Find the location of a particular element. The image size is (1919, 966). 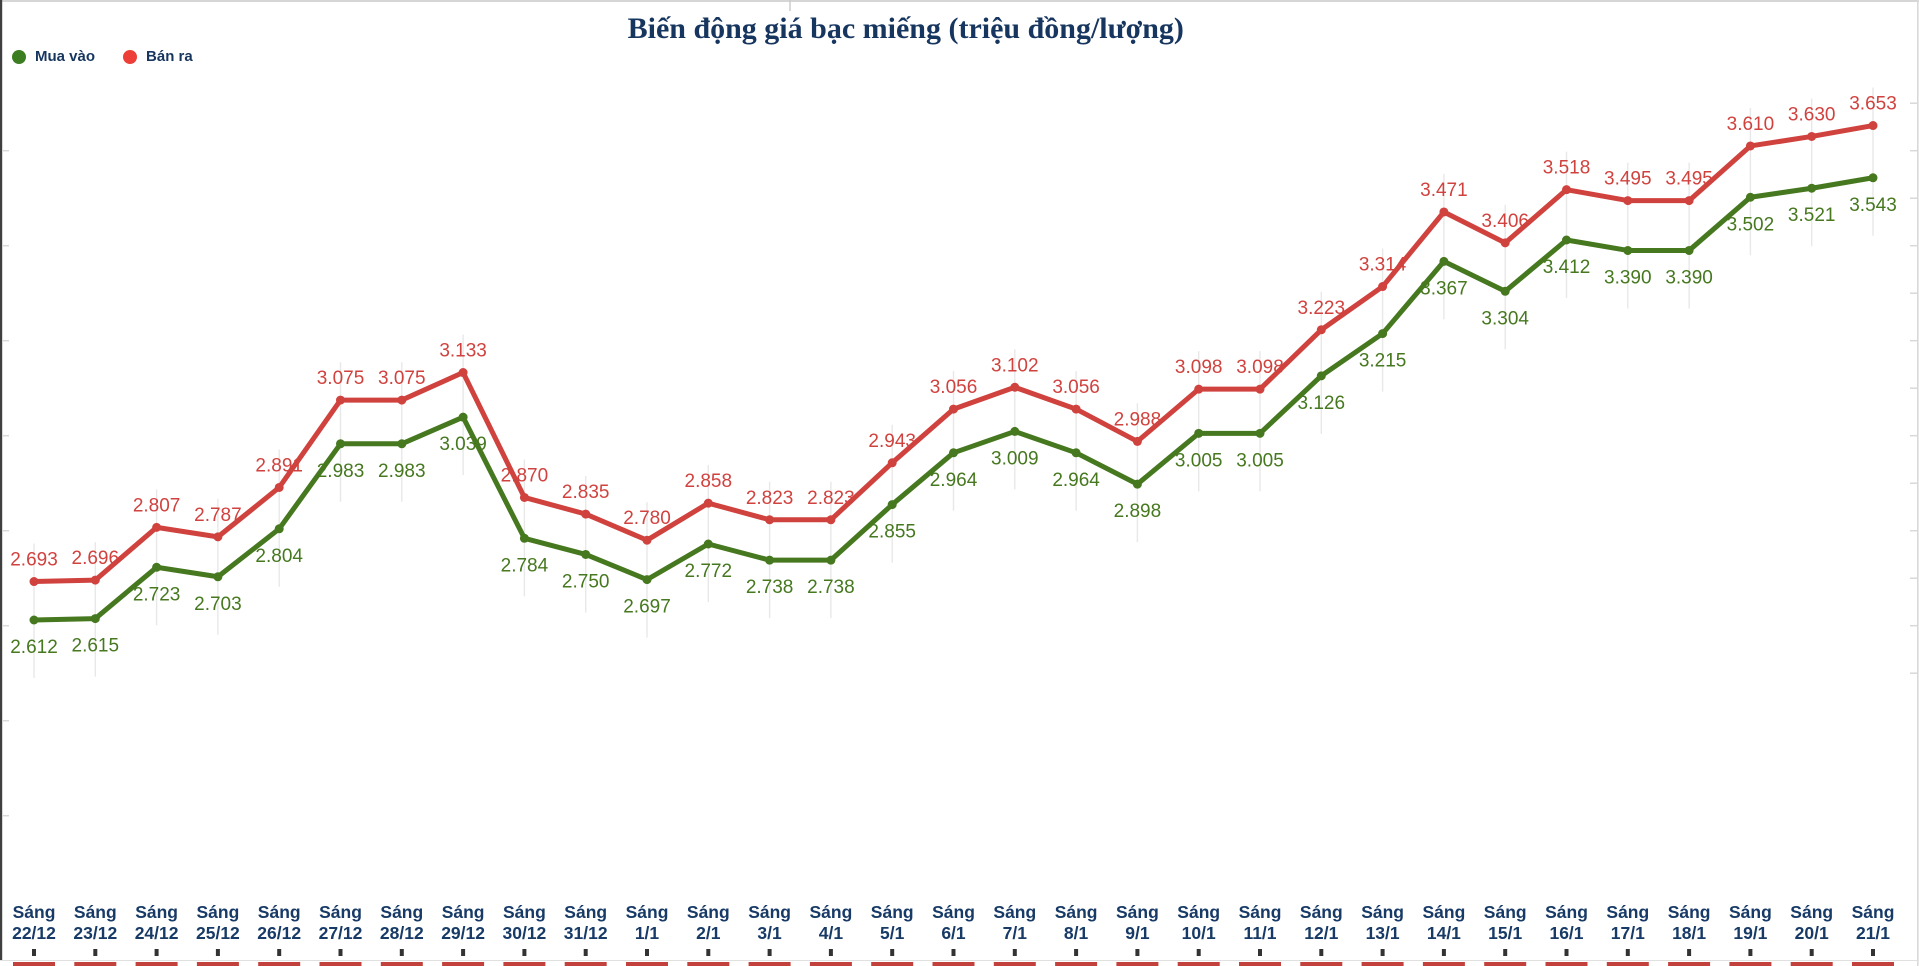

chart-legend: Mua vào Bán ra is located at coordinates (102, 56).